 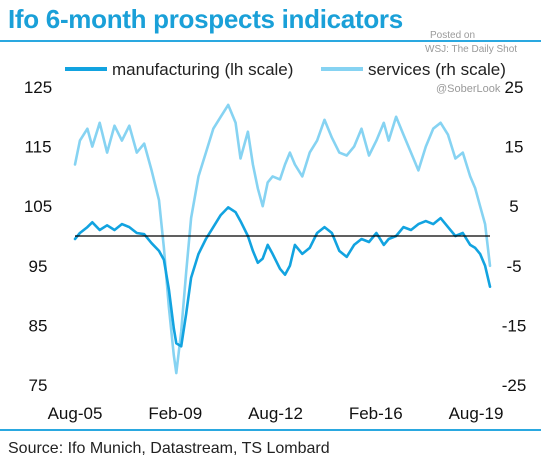 I want to click on y-right-tick-label: -15, so click(x=514, y=325).